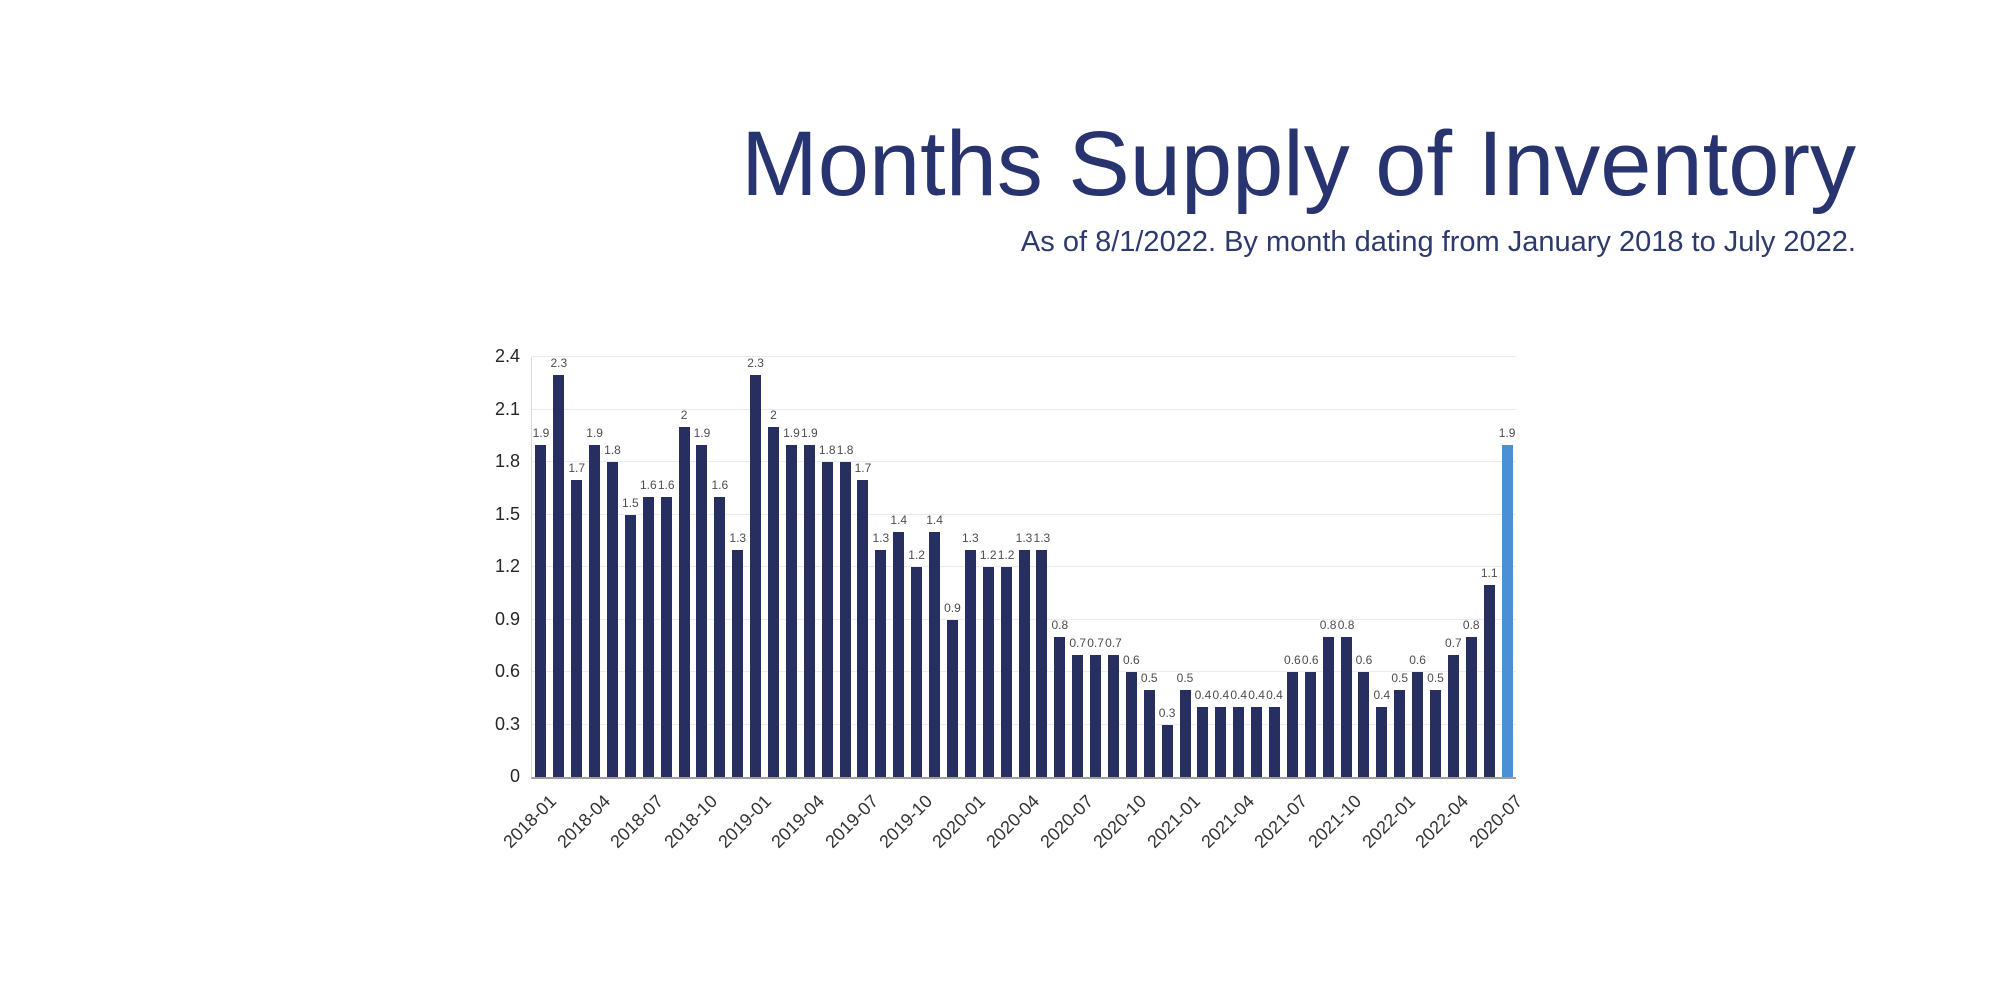 This screenshot has width=2000, height=1000. I want to click on y-tick-label: 0, so click(514, 776).